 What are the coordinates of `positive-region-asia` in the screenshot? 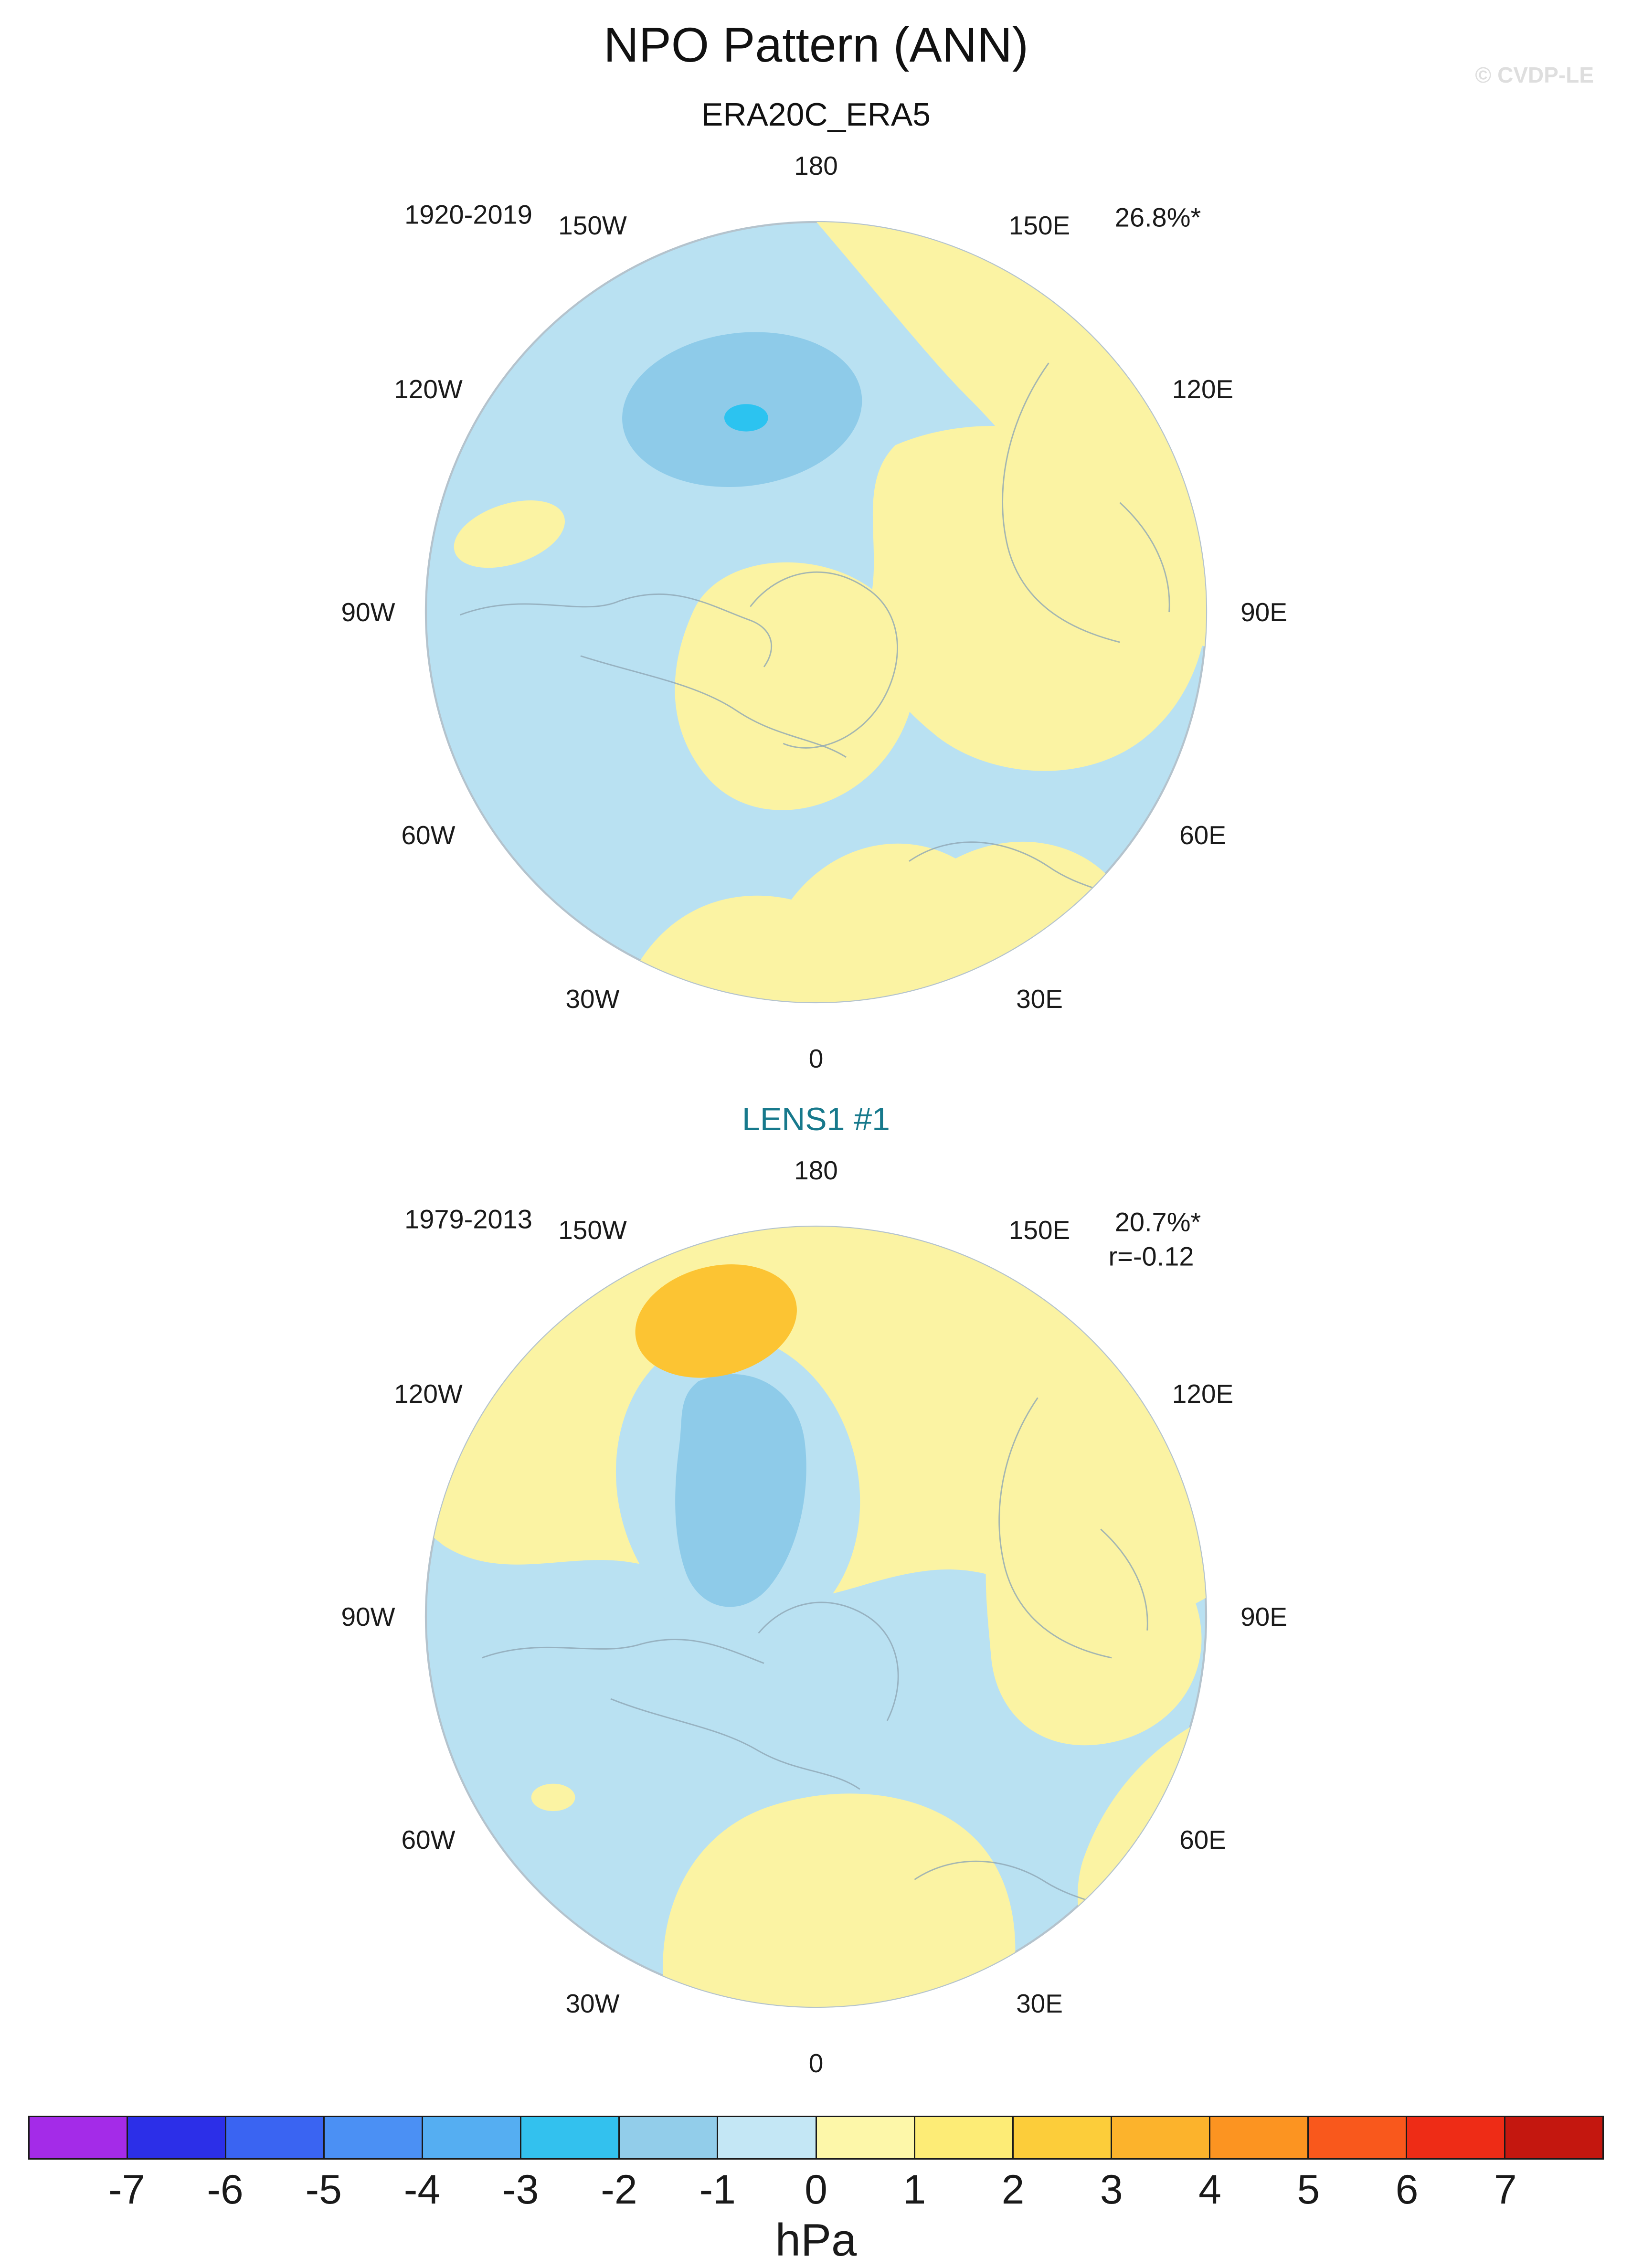 It's located at (1036, 598).